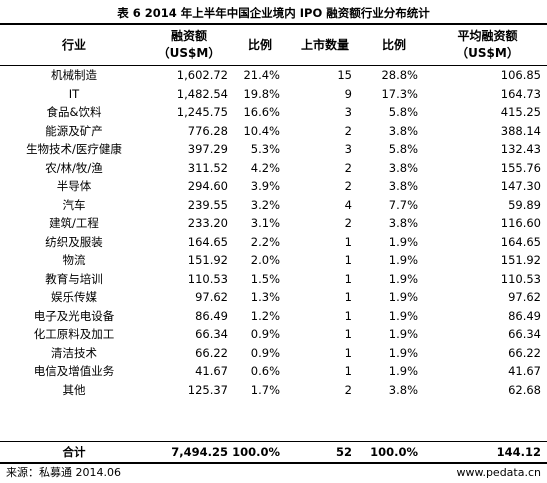  I want to click on cell-industry: 清洁技术, so click(74, 352).